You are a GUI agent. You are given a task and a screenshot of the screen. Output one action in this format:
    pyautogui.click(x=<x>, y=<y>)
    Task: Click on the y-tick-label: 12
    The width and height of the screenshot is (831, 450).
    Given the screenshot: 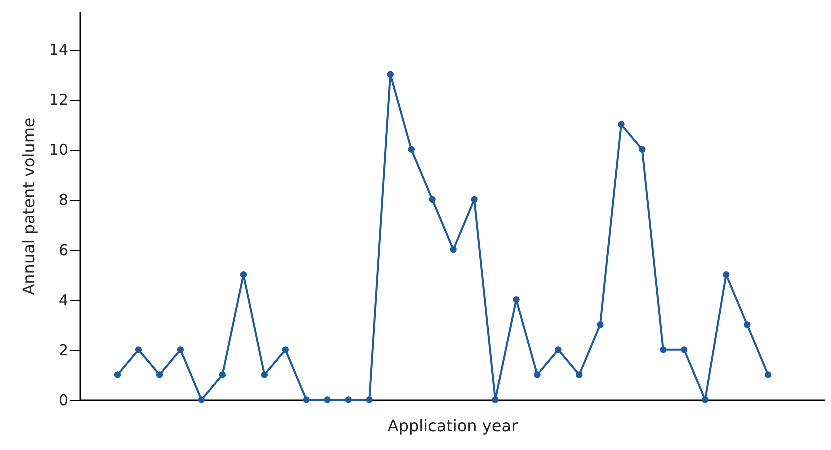 What is the action you would take?
    pyautogui.click(x=58, y=100)
    